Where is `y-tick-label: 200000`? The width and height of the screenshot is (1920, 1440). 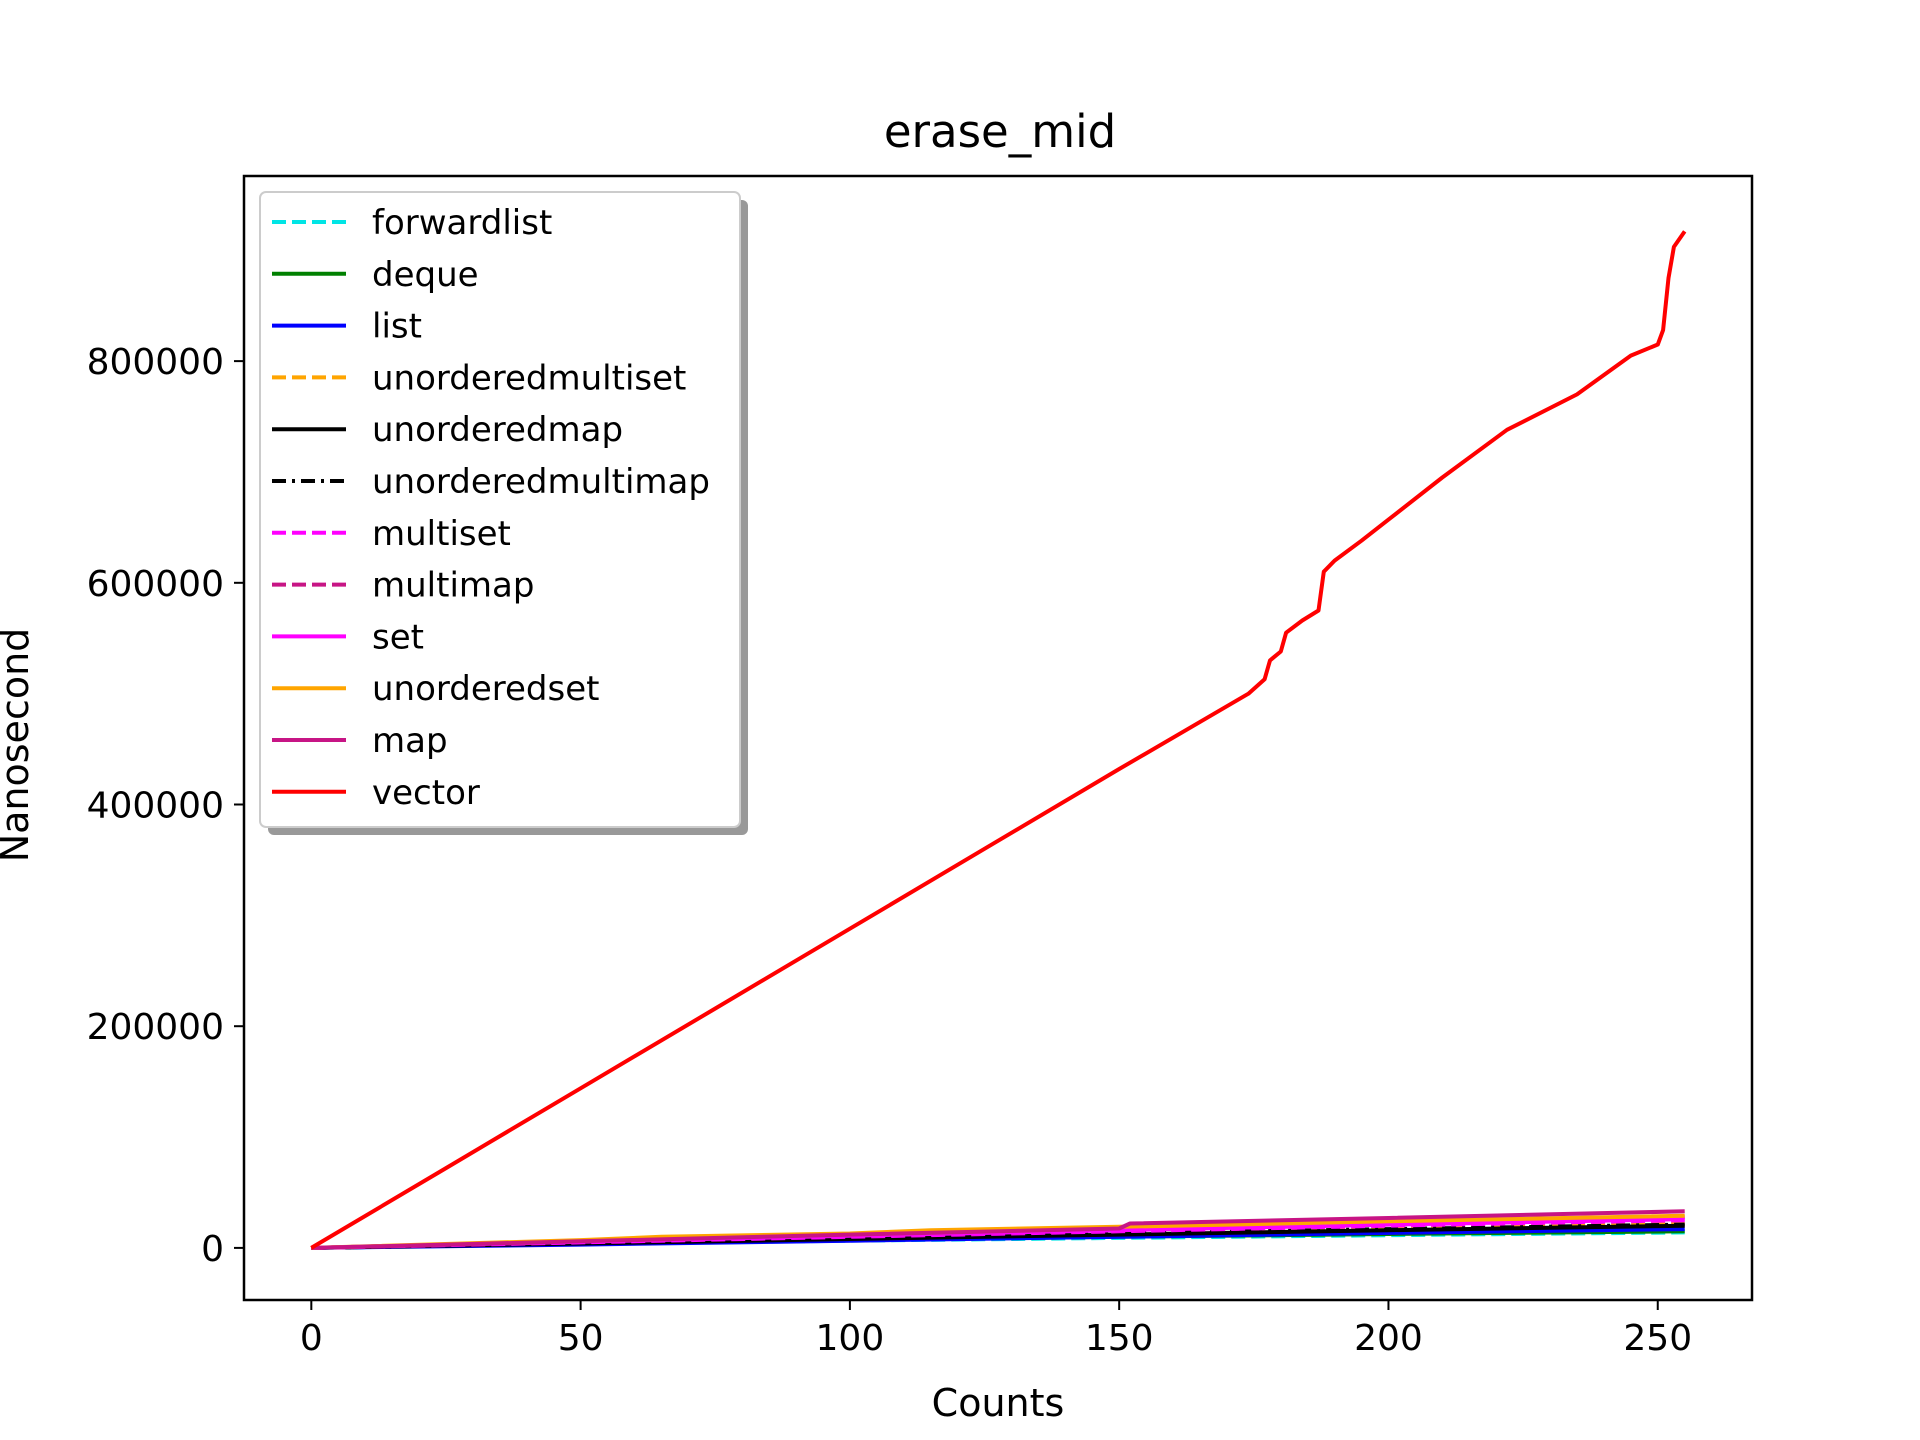
y-tick-label: 200000 is located at coordinates (155, 1027).